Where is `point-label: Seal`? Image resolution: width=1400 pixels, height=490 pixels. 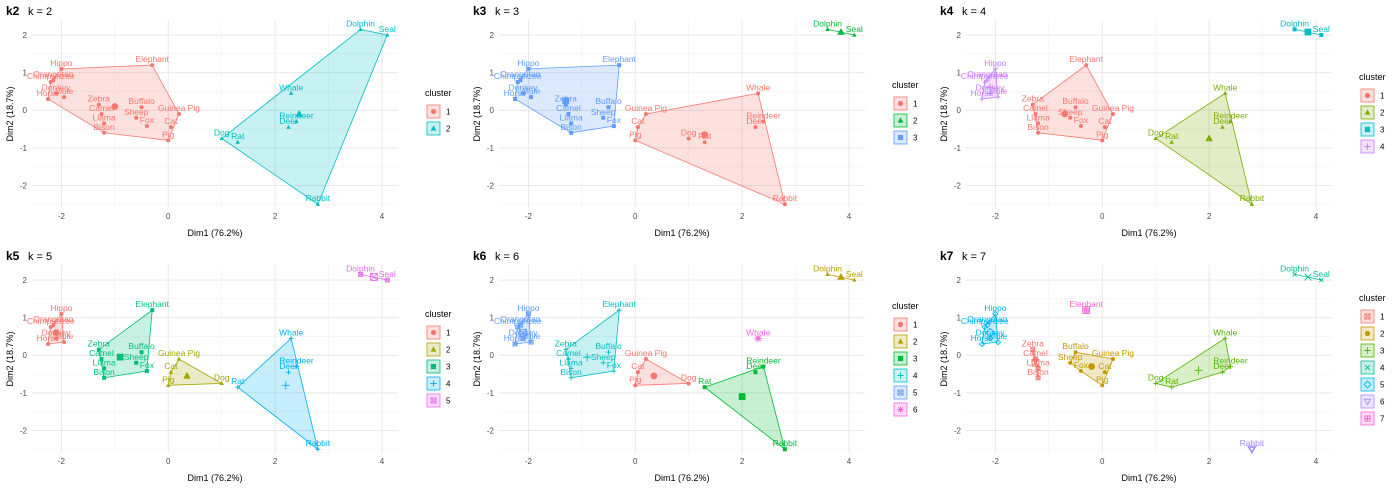
point-label: Seal is located at coordinates (1321, 29).